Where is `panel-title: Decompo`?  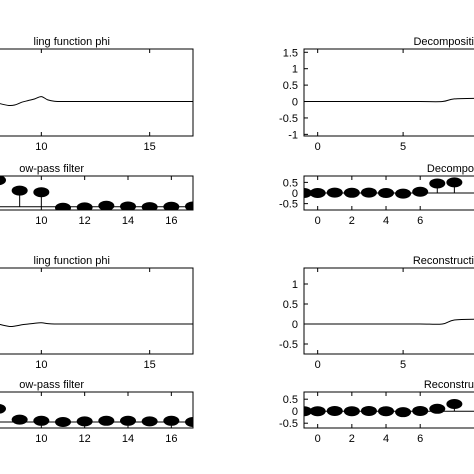
panel-title: Decompo is located at coordinates (450, 169).